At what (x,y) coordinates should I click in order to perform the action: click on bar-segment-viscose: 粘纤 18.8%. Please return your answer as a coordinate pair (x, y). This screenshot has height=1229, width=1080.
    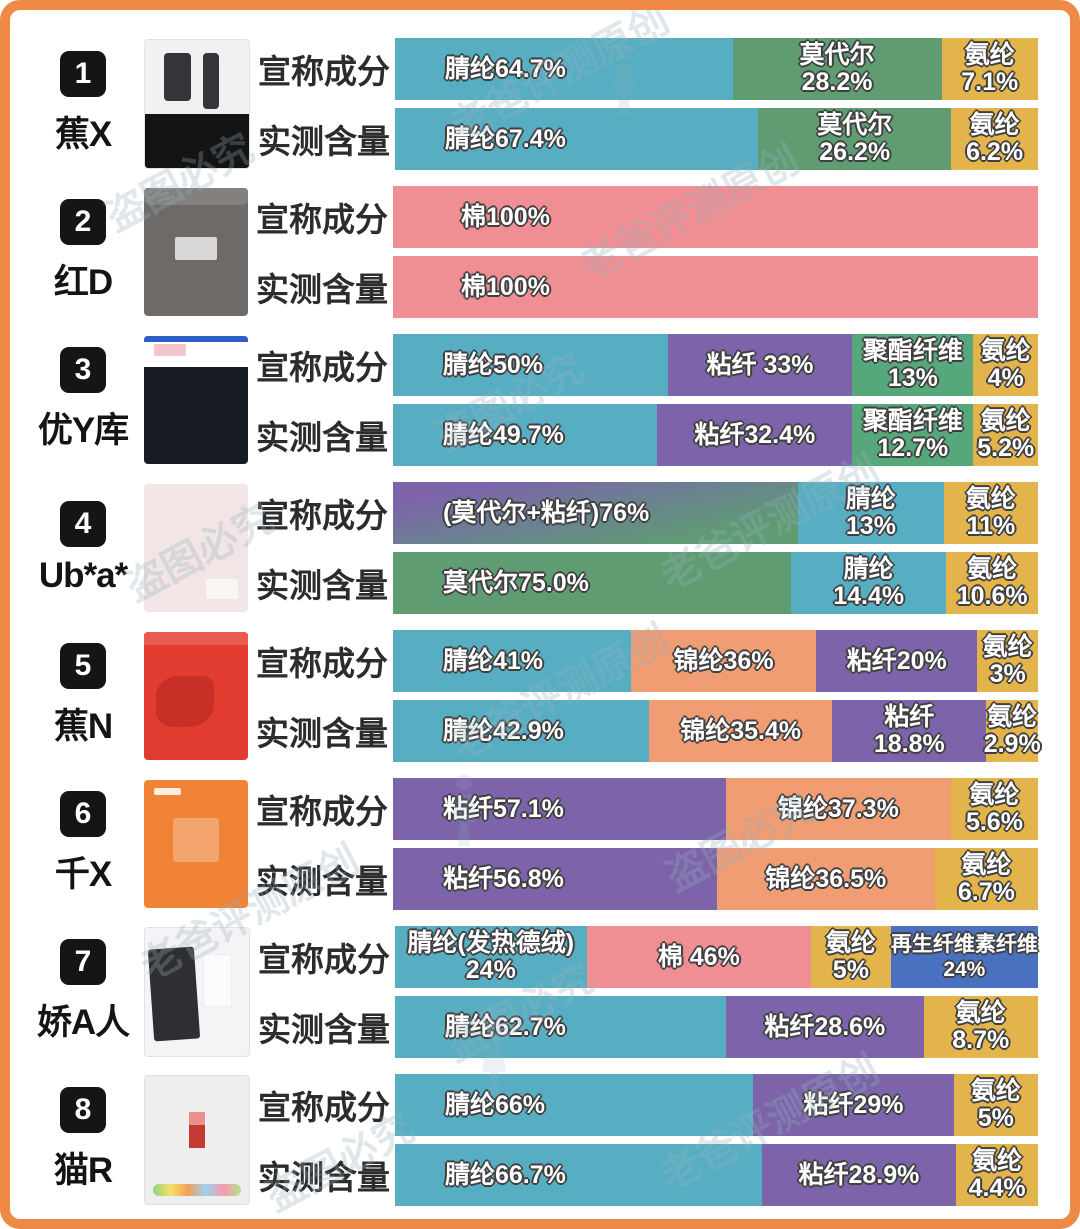
    Looking at the image, I should click on (909, 731).